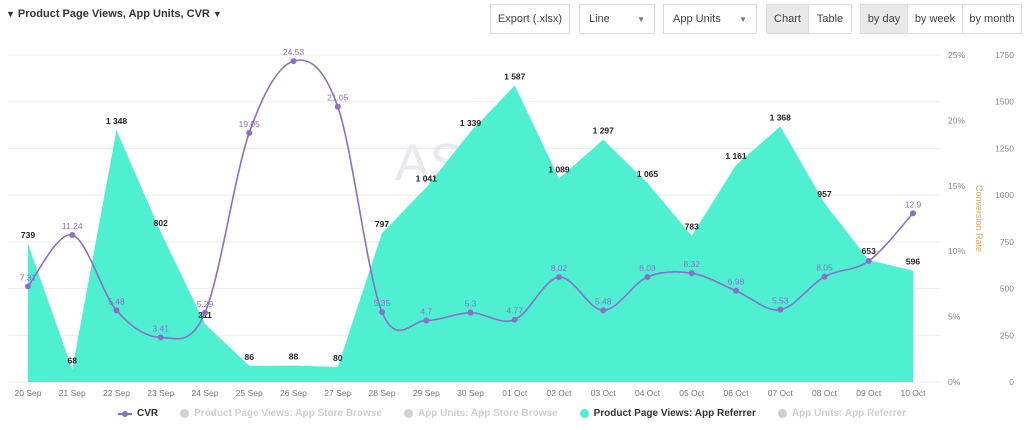 Image resolution: width=1024 pixels, height=430 pixels. What do you see at coordinates (515, 393) in the screenshot?
I see `x-tick-label: 01 Oct` at bounding box center [515, 393].